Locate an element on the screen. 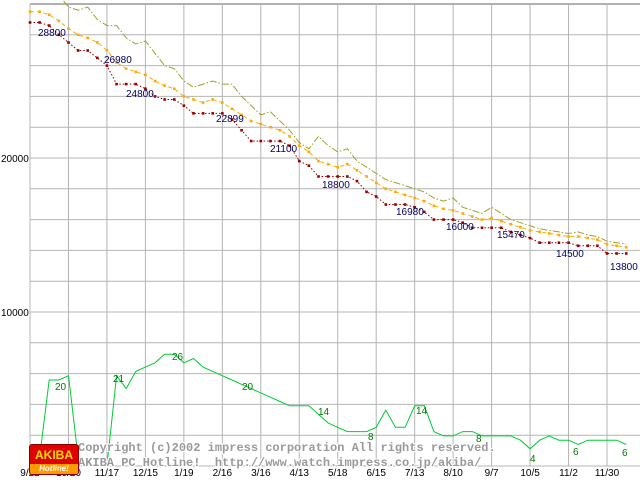  y-axis-labels: 20000 10000 is located at coordinates (15, 236).